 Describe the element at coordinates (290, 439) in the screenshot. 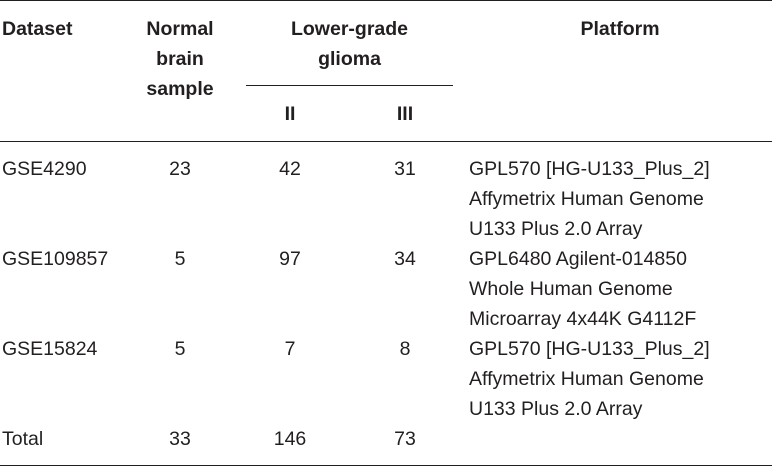

I see `cell-total-grade-ii: 146` at that location.